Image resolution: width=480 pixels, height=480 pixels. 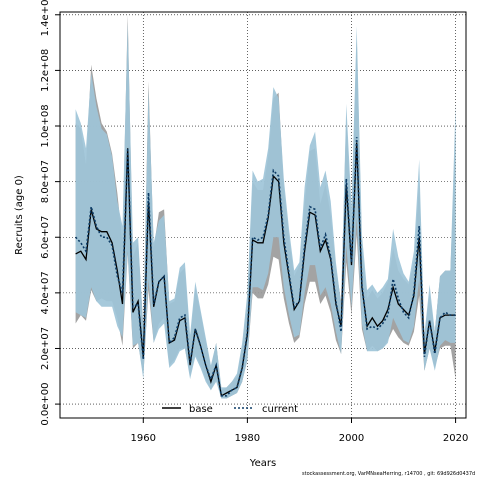 What do you see at coordinates (45, 70) in the screenshot?
I see `y-tick-label-6: 1.2e+08` at bounding box center [45, 70].